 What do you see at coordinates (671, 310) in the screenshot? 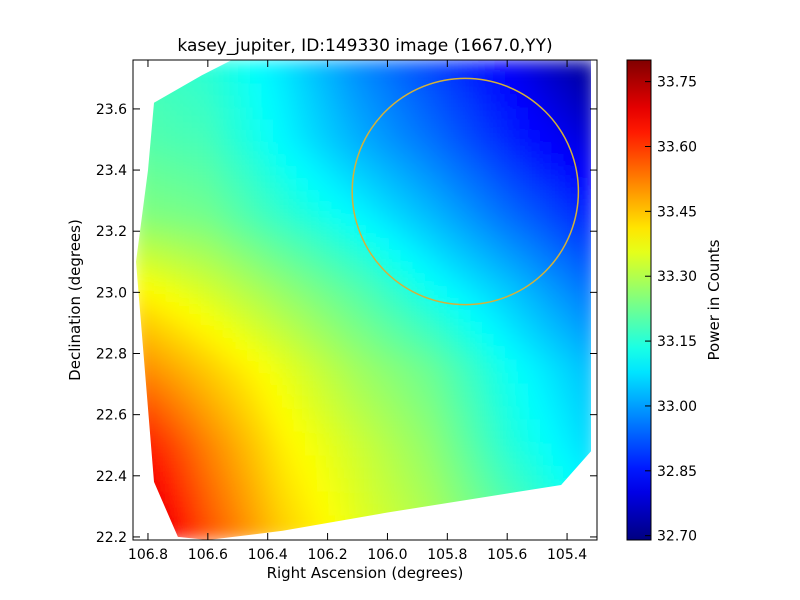
I see `colorbar-ticks: 32.70 32.85 33.00 33.15 33.30 33.45 33.60 33.75` at bounding box center [671, 310].